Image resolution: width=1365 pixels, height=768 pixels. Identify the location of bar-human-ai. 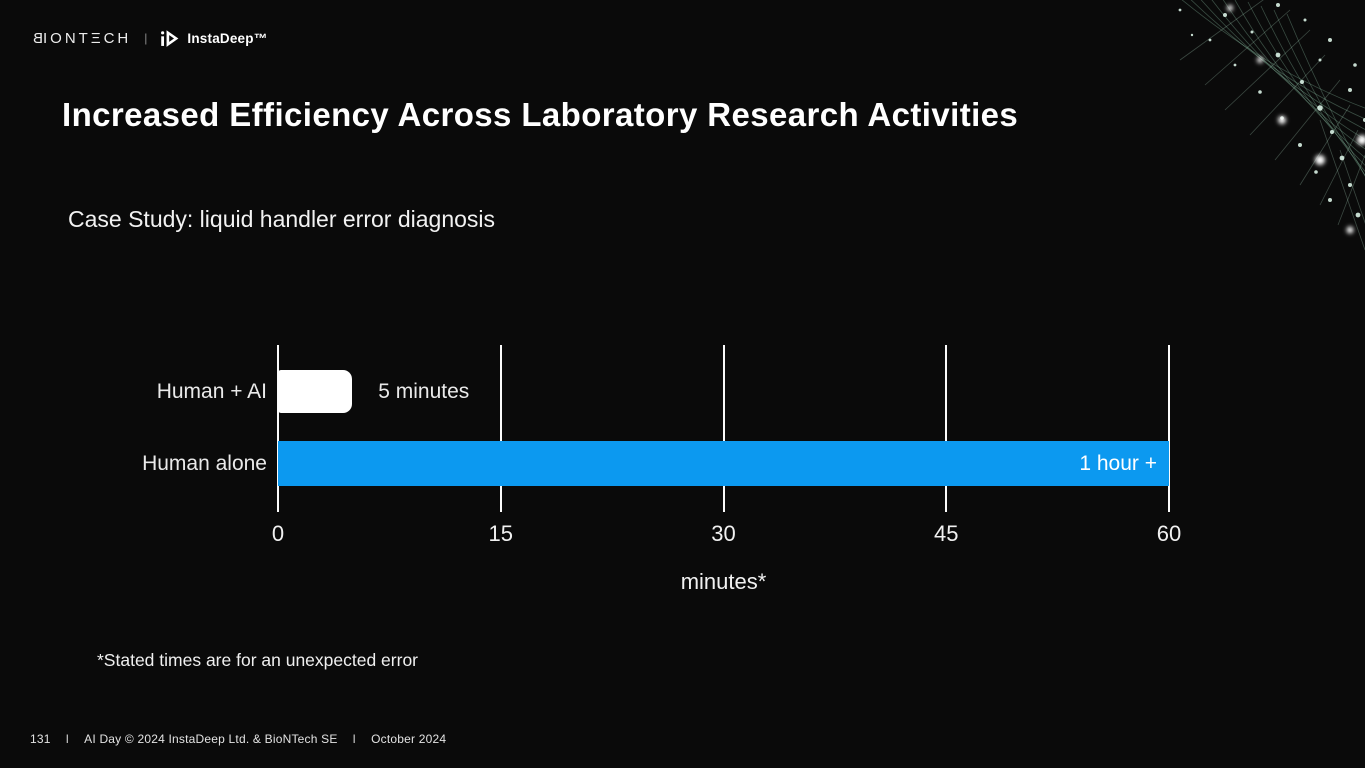
(315, 391).